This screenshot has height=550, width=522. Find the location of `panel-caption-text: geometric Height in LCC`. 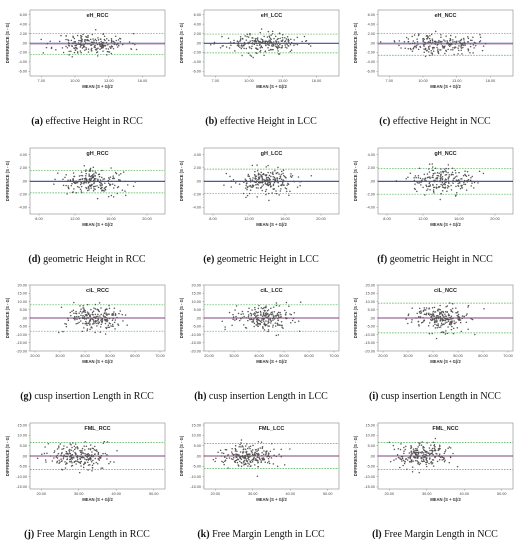

panel-caption-text: geometric Height in LCC is located at coordinates (267, 259).